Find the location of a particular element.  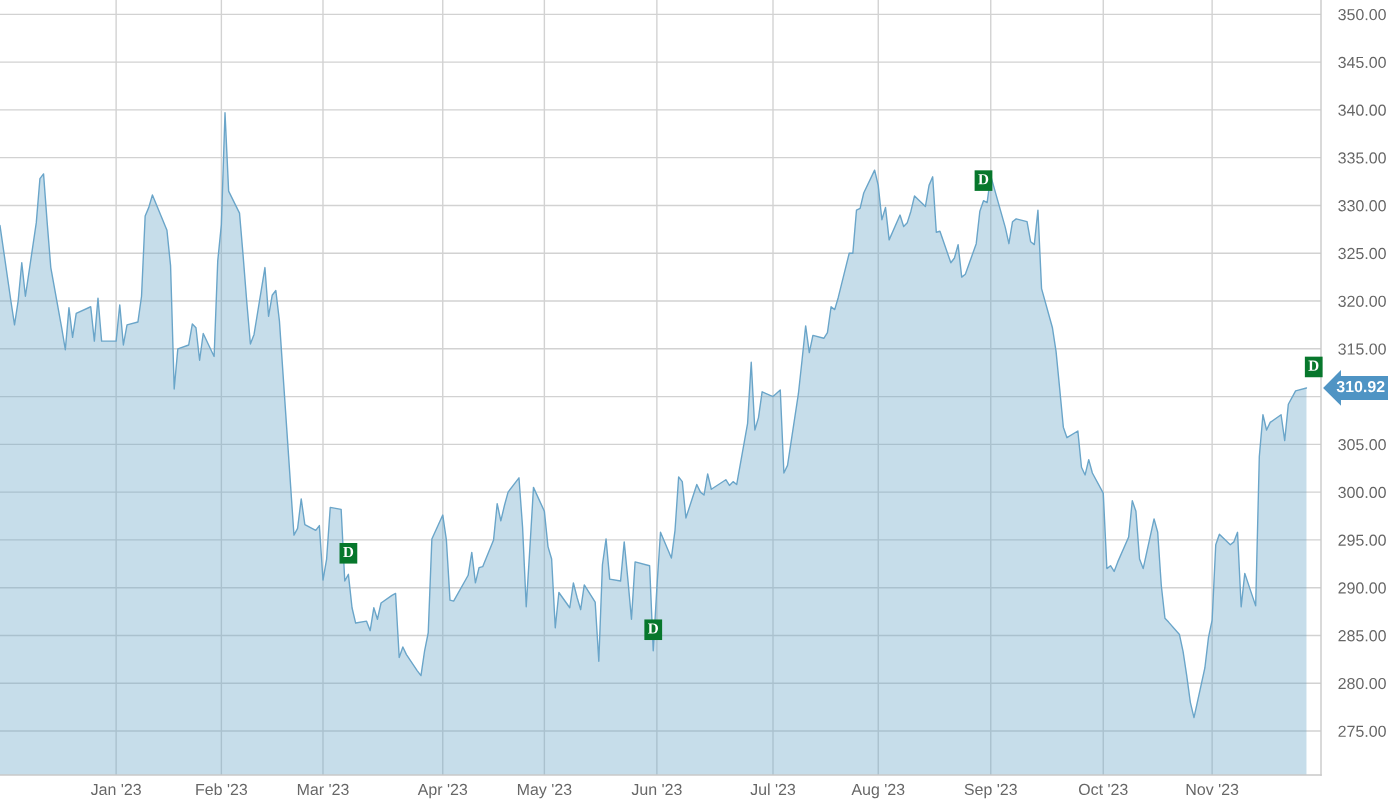

y-tick-label: 335.00 is located at coordinates (1362, 158).